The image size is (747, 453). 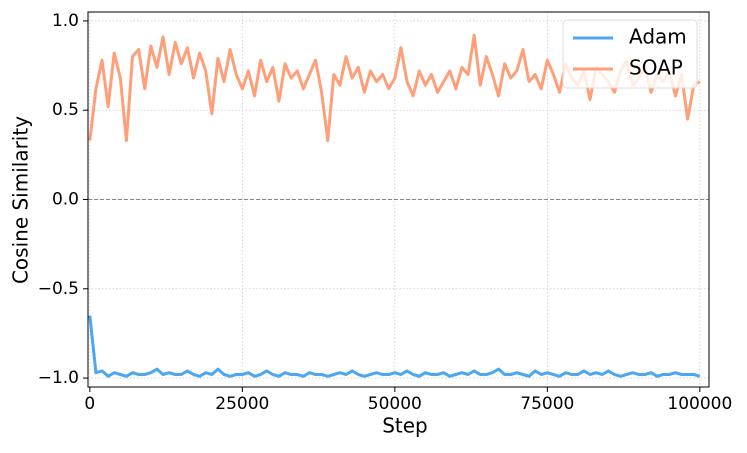 I want to click on x-tick-label: 50000, so click(x=395, y=404).